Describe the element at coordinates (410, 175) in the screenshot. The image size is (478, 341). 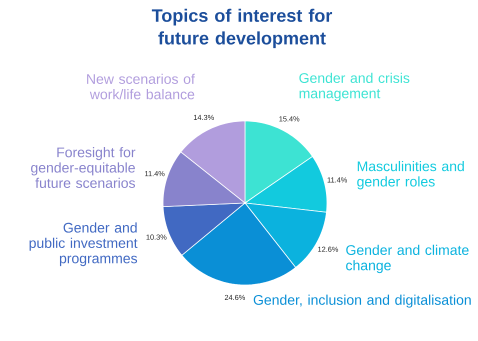
I see `slice-label: Masculinities and gender roles` at that location.